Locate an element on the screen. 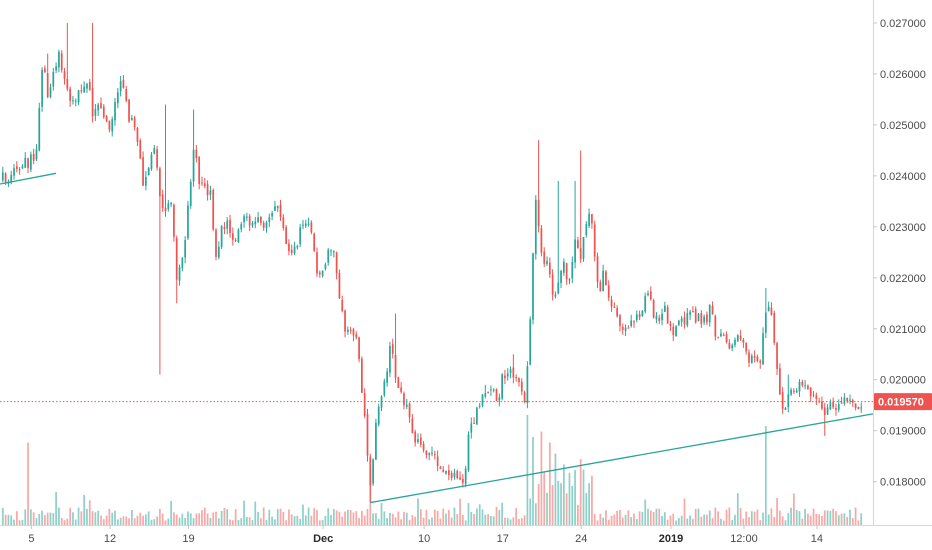  x-tick-label: Dec is located at coordinates (323, 539).